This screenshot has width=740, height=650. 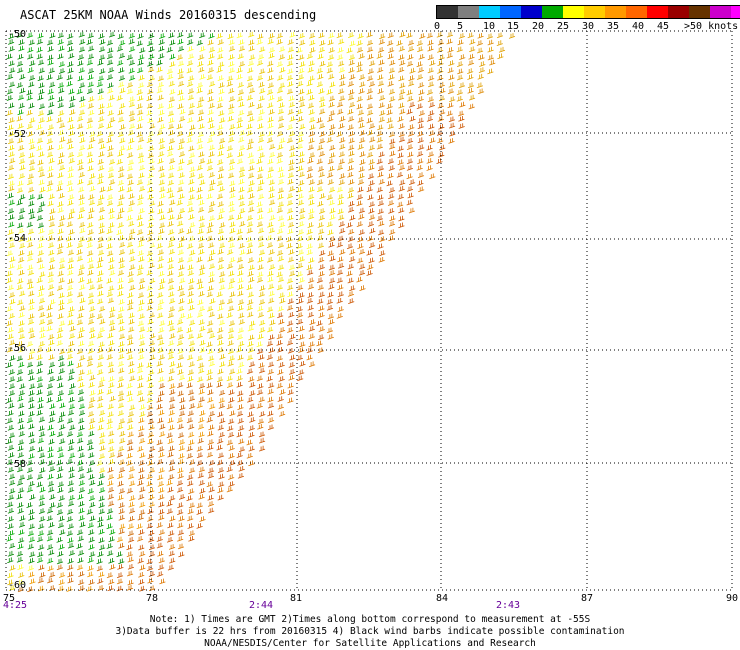 What do you see at coordinates (489, 26) in the screenshot?
I see `legend-label: 10` at bounding box center [489, 26].